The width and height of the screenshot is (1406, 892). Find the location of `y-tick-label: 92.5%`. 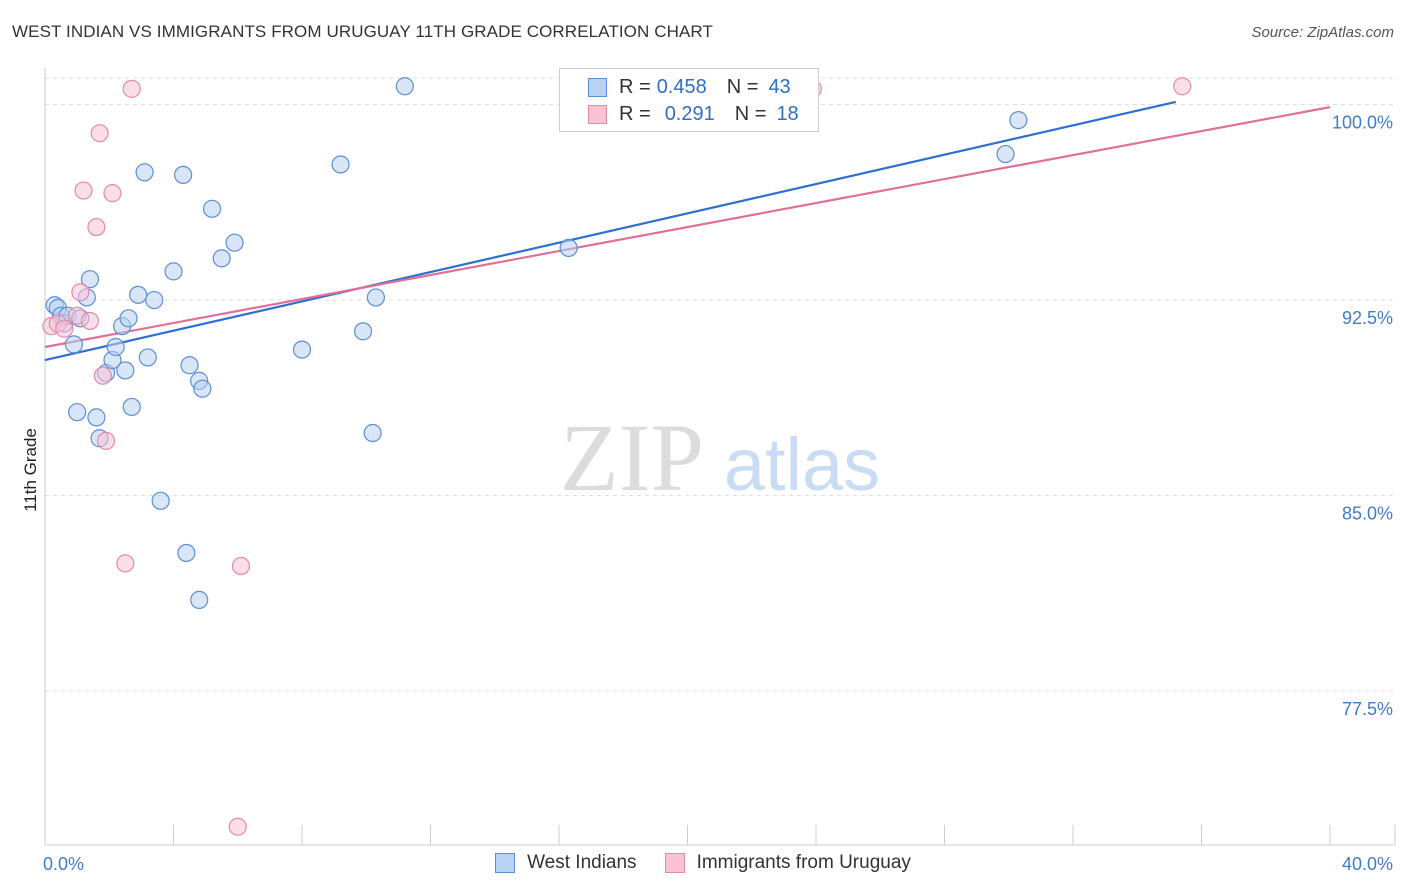

y-tick-label: 92.5% is located at coordinates (1367, 318).